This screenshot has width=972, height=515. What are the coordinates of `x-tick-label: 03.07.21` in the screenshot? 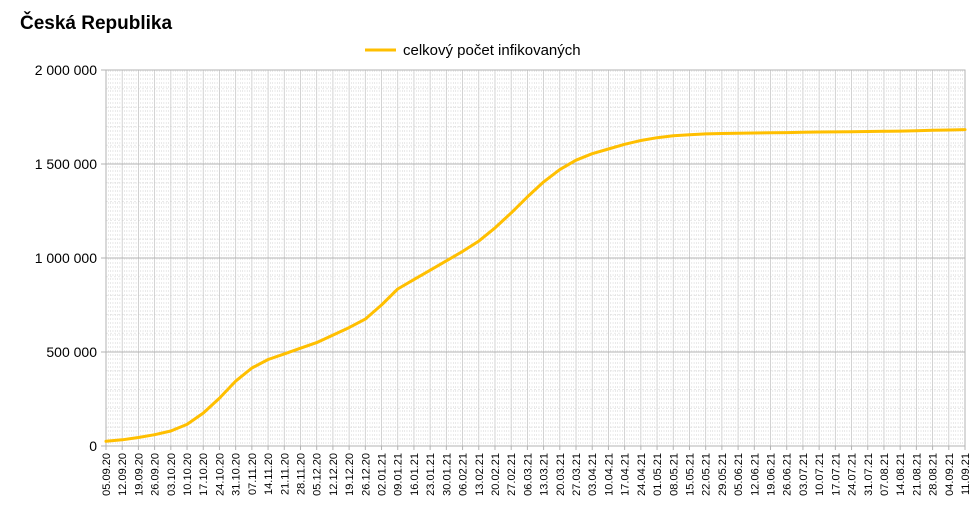 It's located at (804, 474).